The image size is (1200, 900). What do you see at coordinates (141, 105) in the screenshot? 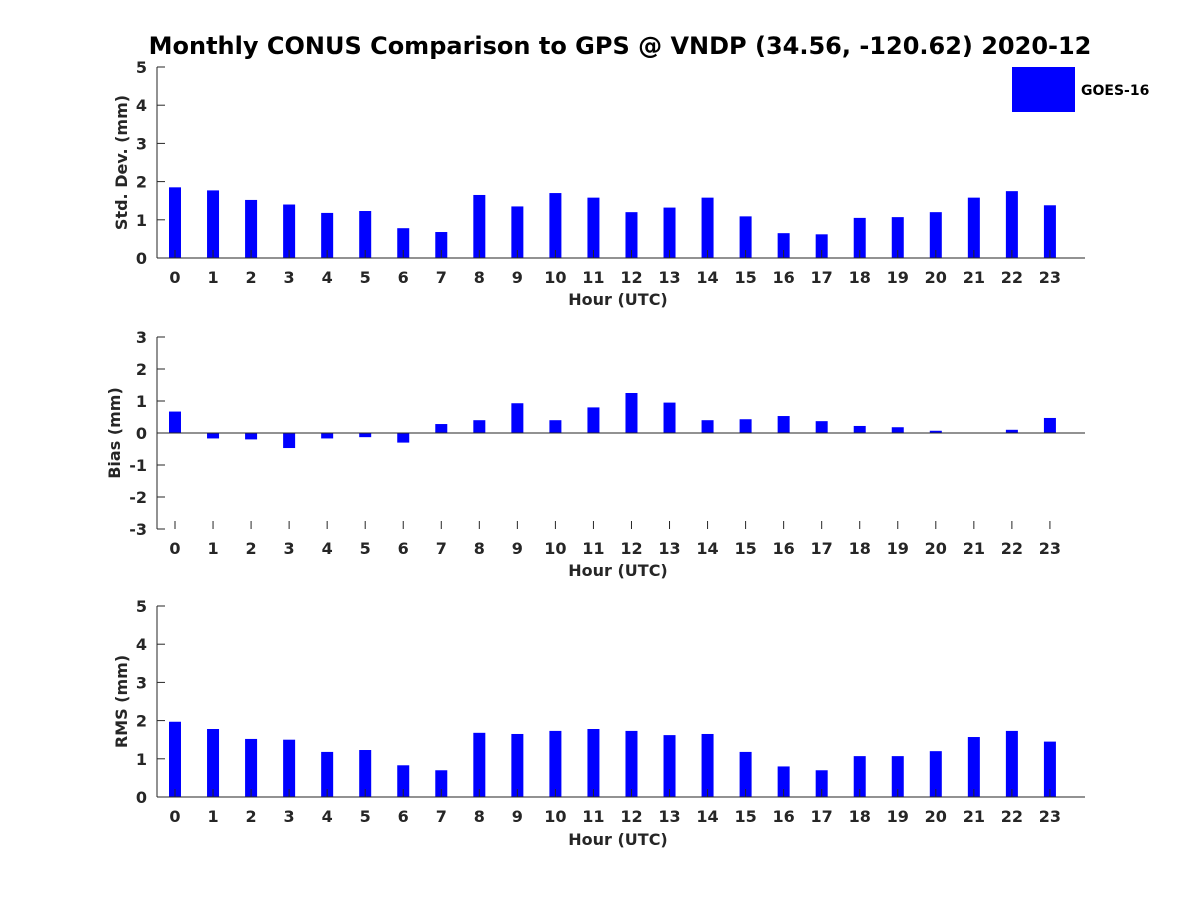
I see `y-tick-label: 4` at bounding box center [141, 105].